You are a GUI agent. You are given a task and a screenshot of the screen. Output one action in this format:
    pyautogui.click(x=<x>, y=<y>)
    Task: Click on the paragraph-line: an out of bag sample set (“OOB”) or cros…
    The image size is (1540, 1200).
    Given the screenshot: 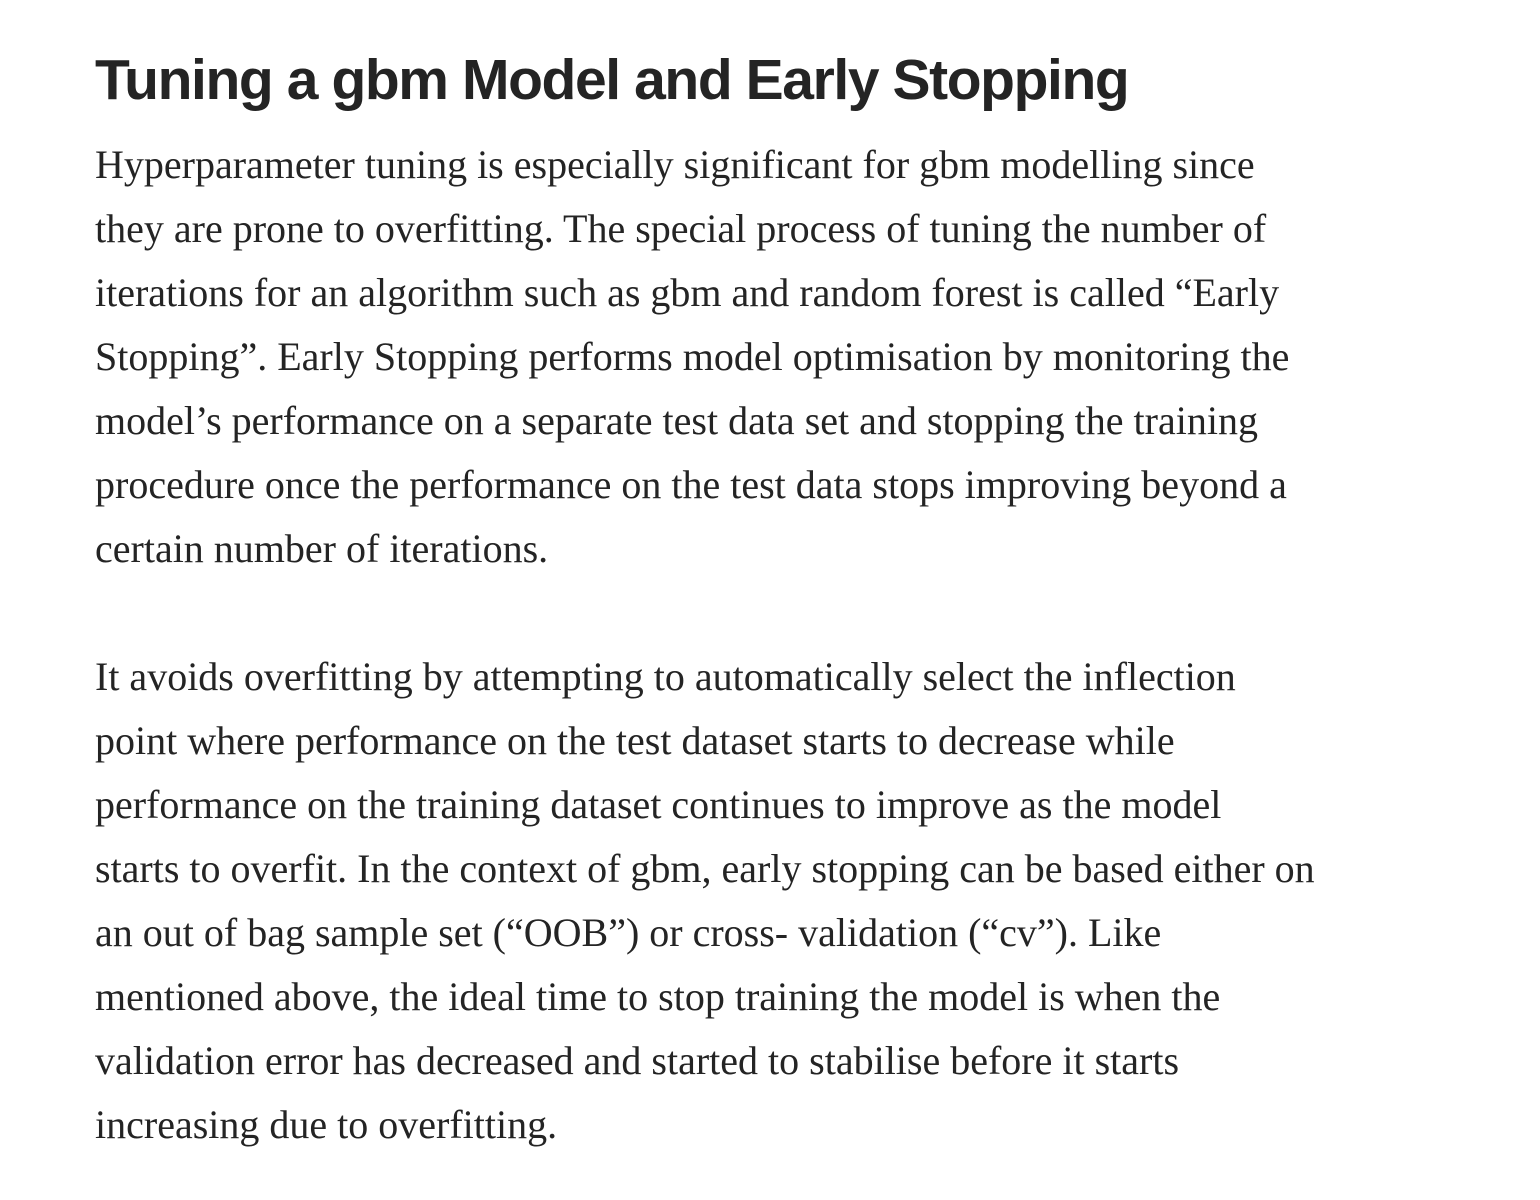 What is the action you would take?
    pyautogui.click(x=628, y=932)
    